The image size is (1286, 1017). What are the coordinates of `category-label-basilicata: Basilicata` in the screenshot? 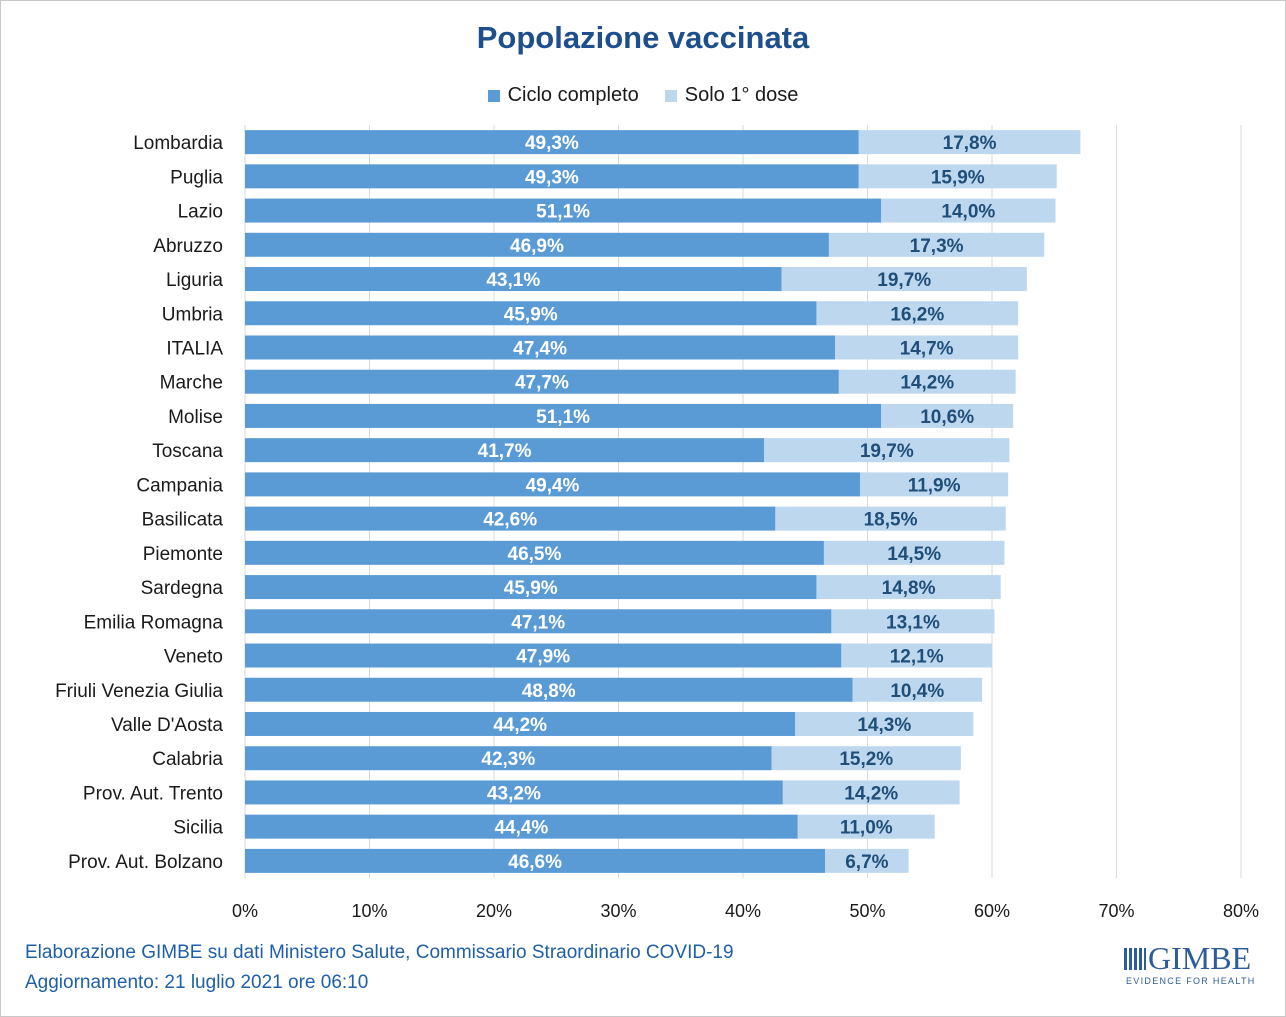 It's located at (183, 520).